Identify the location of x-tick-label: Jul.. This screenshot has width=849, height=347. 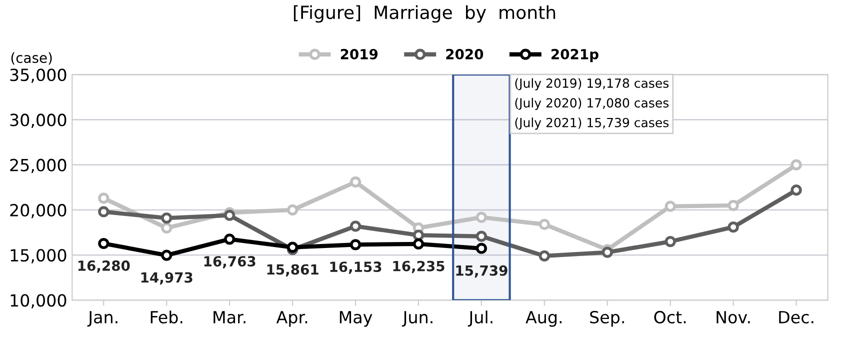
(480, 318).